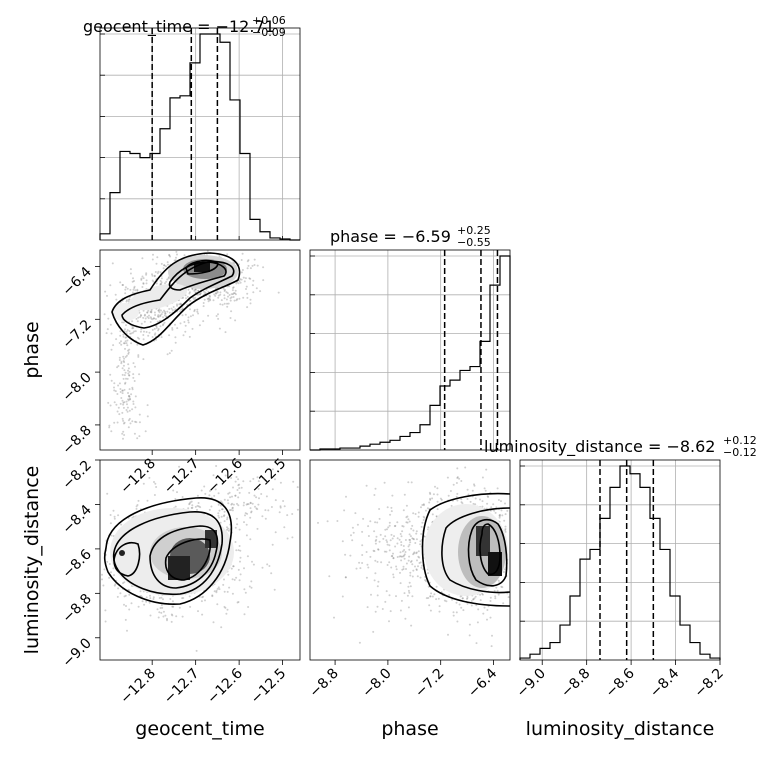  Describe the element at coordinates (76, 281) in the screenshot. I see `y-tick-label: −6.4` at that location.